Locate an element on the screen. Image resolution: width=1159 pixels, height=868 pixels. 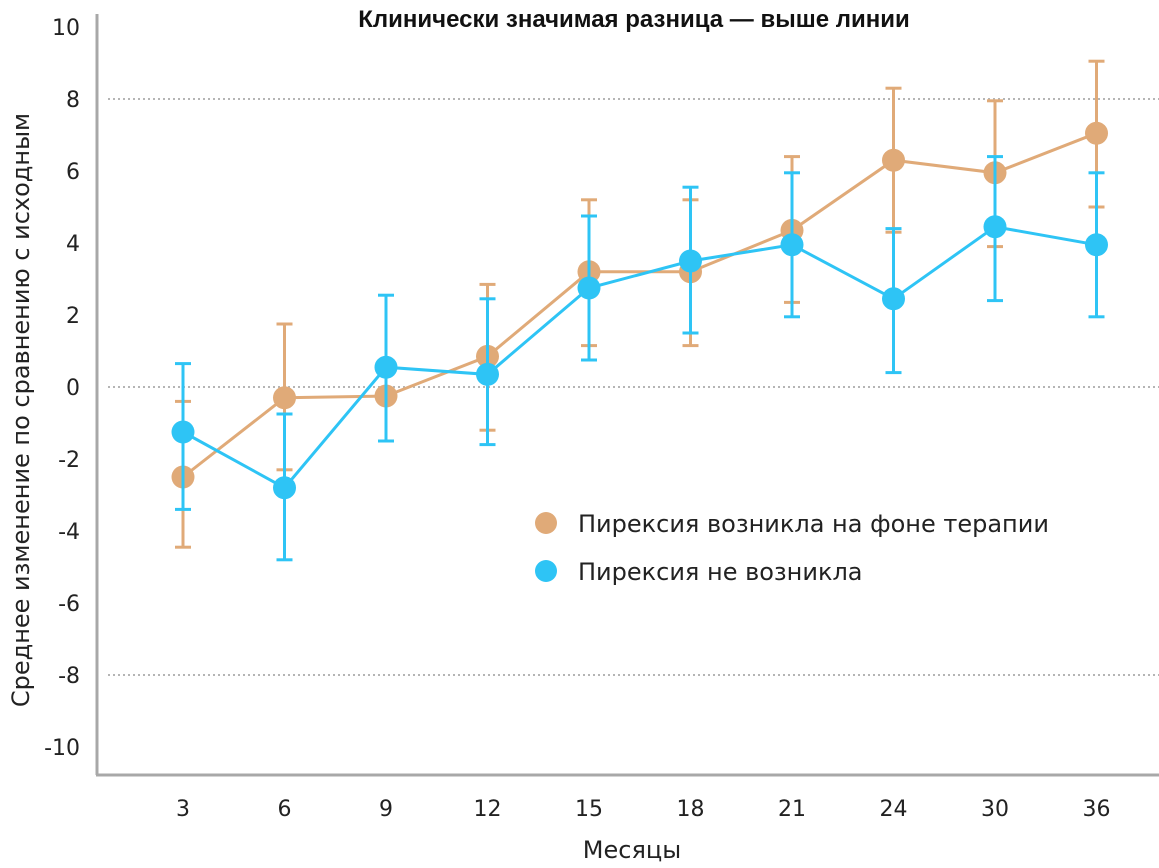
legend-marker-pyrexia is located at coordinates (546, 523).